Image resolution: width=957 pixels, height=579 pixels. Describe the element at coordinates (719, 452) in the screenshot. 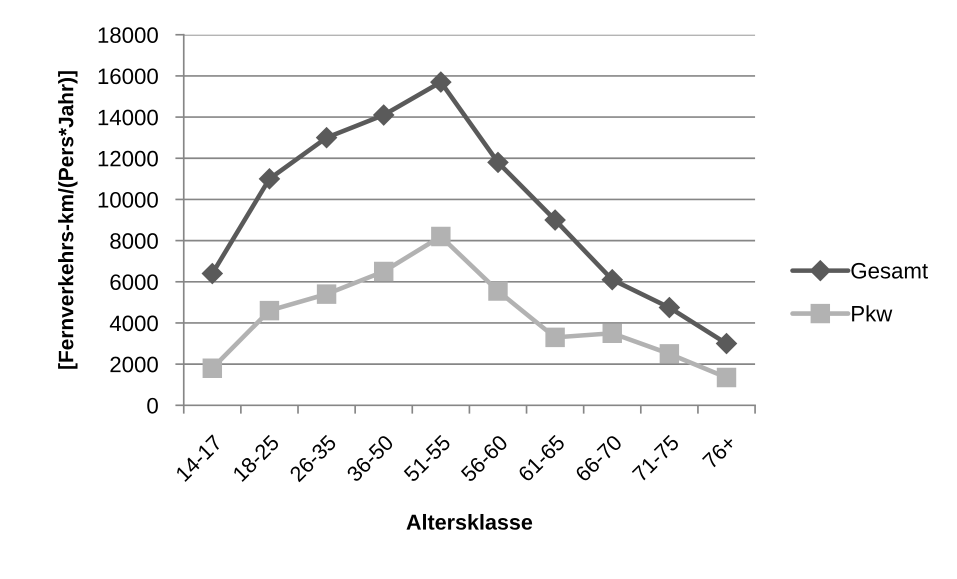

I see `x-tick-label: 76+` at that location.